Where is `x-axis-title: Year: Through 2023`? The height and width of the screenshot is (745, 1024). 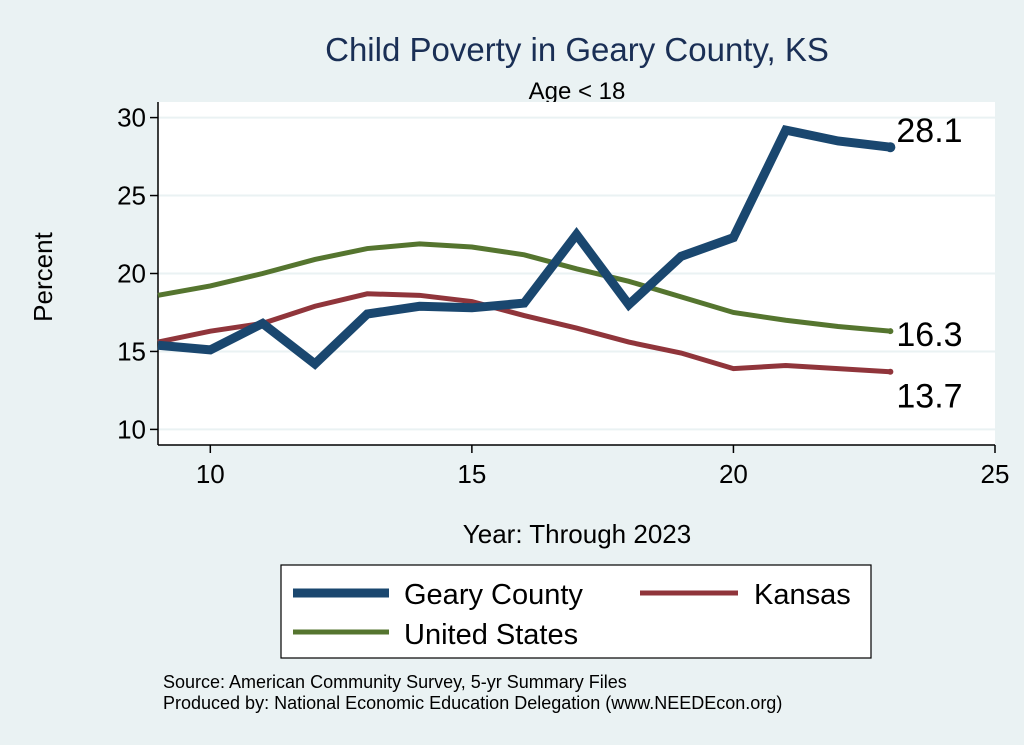
x-axis-title: Year: Through 2023 is located at coordinates (577, 534).